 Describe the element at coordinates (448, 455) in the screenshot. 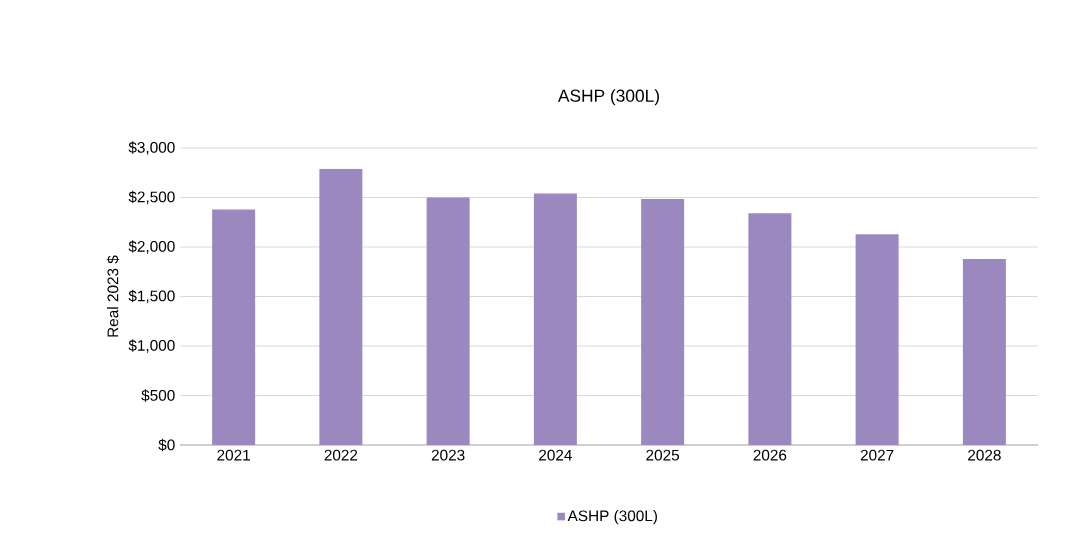

I see `x-tick-label: 2023` at that location.